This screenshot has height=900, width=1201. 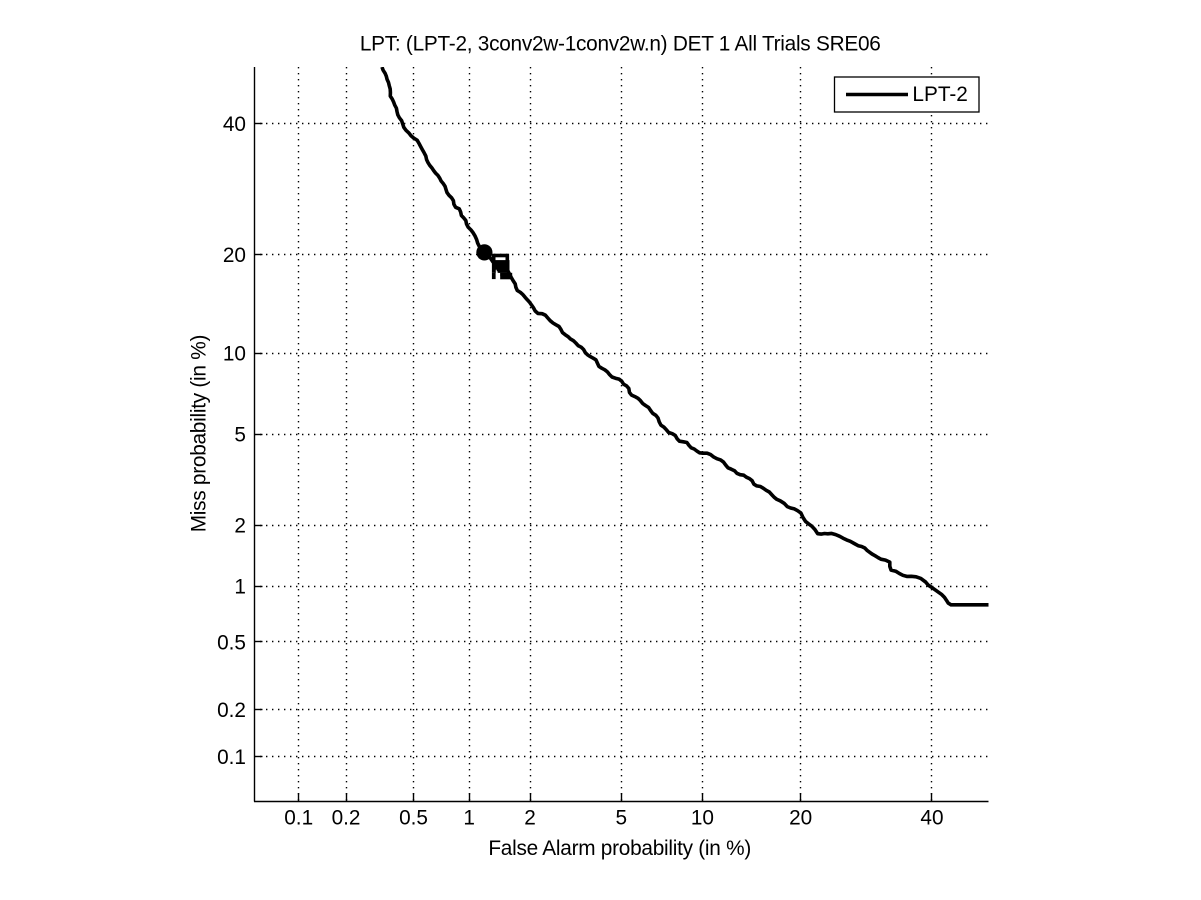 I want to click on svg-text: False Alarm probability (in %), so click(x=619, y=848).